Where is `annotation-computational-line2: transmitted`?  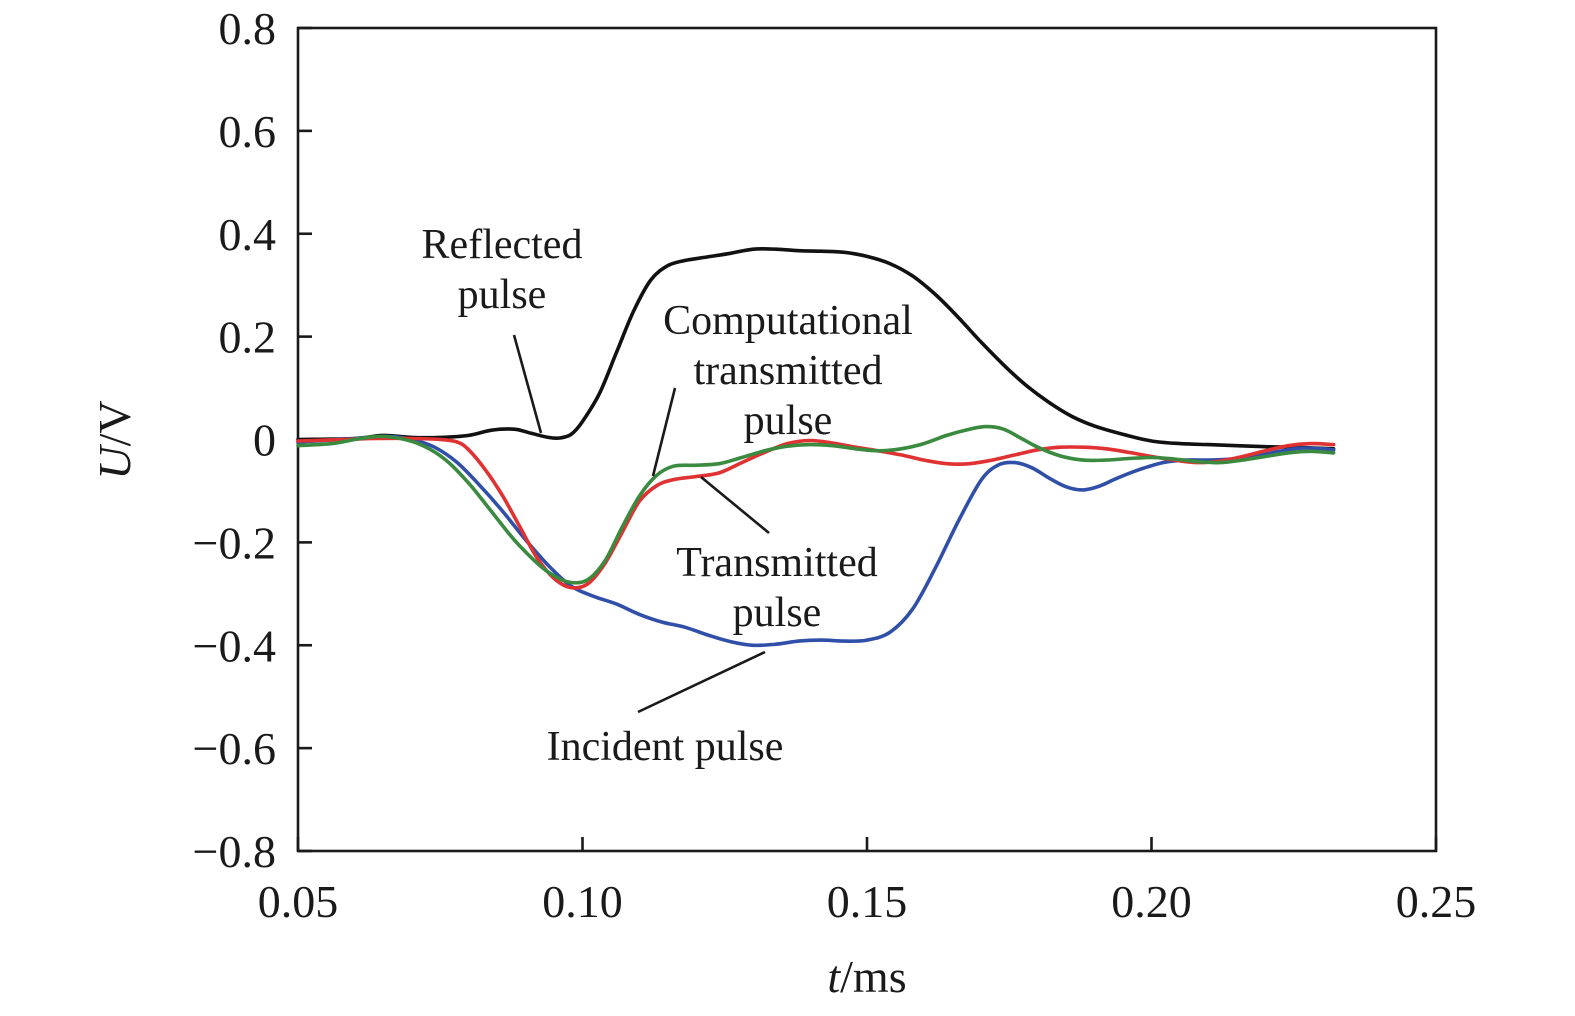
annotation-computational-line2: transmitted is located at coordinates (788, 371).